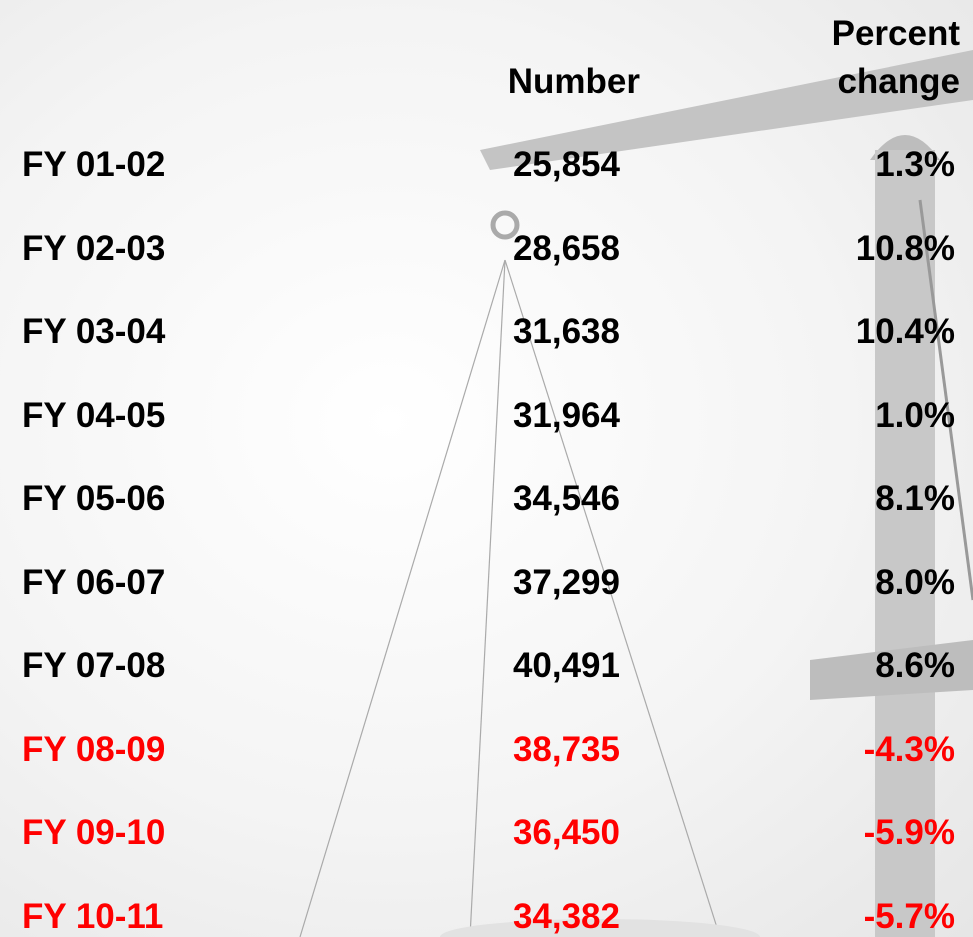 This screenshot has width=973, height=937. What do you see at coordinates (566, 498) in the screenshot?
I see `row-number: 34,546` at bounding box center [566, 498].